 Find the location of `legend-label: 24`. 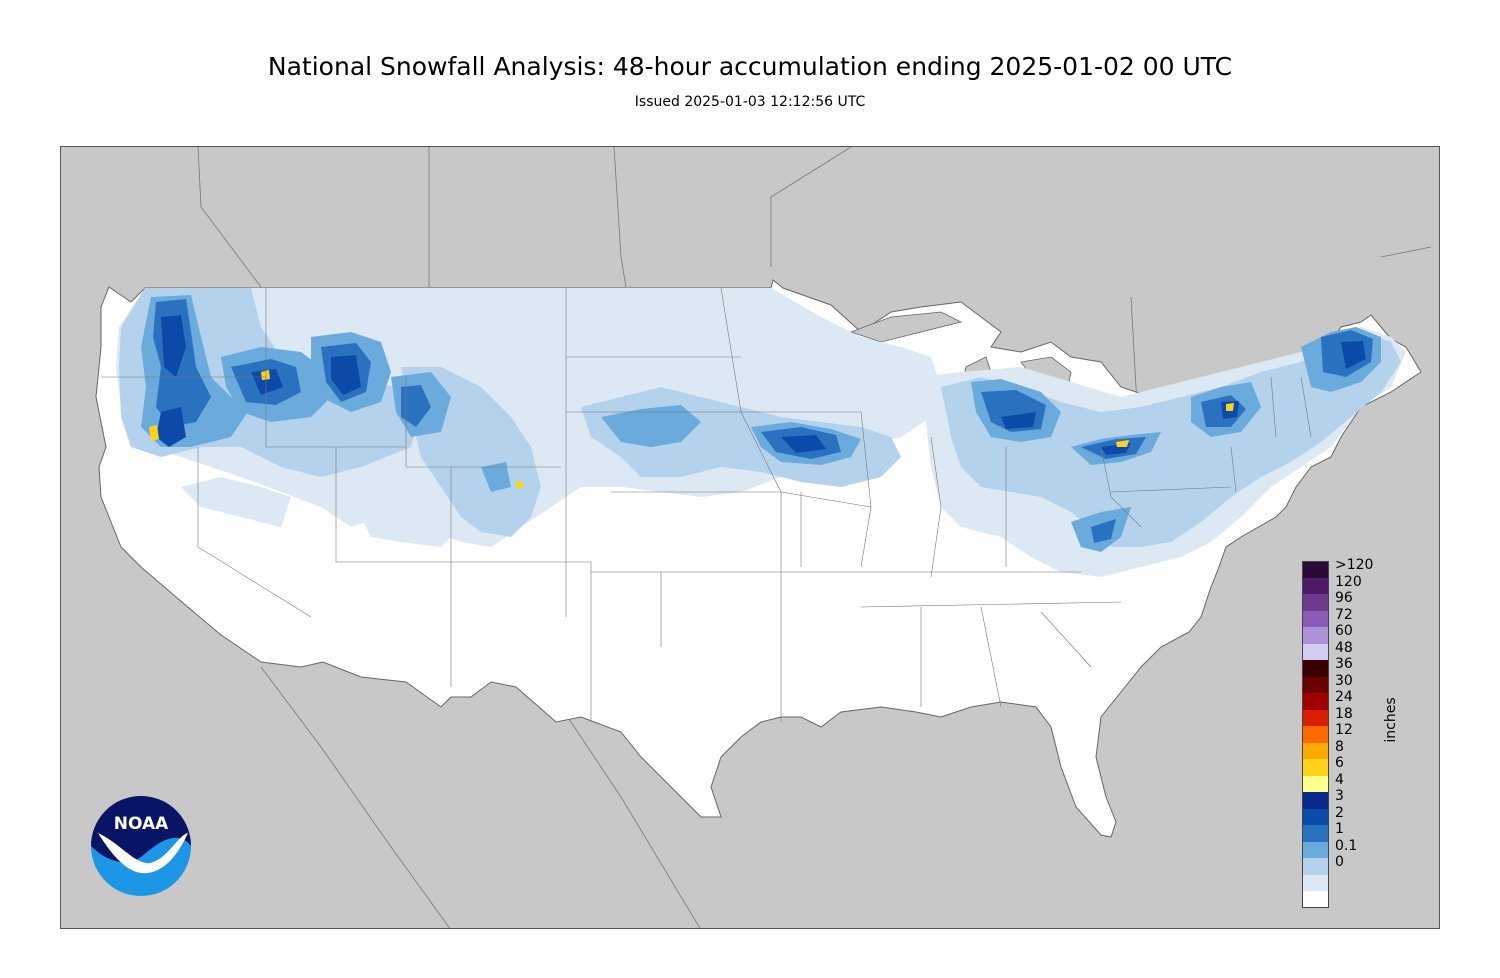

legend-label: 24 is located at coordinates (1344, 697).